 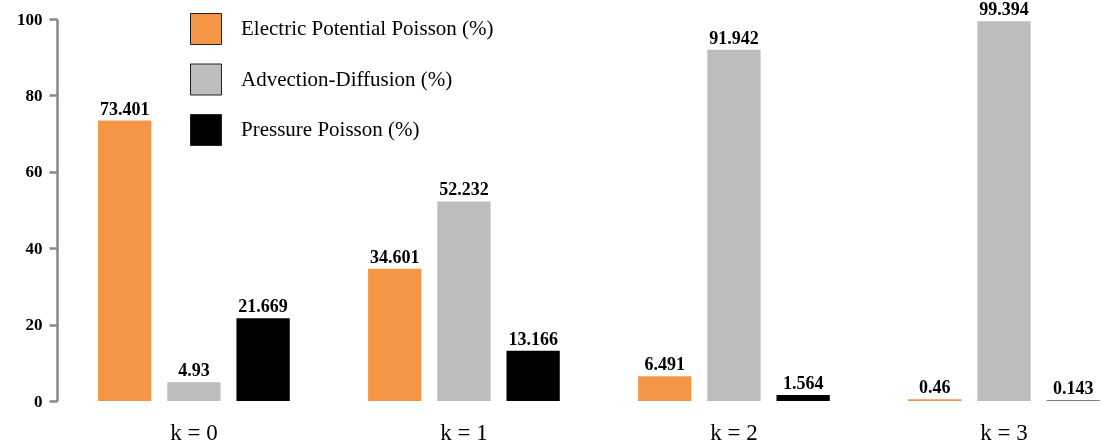 I want to click on x-tick-label: k = 0, so click(x=194, y=432).